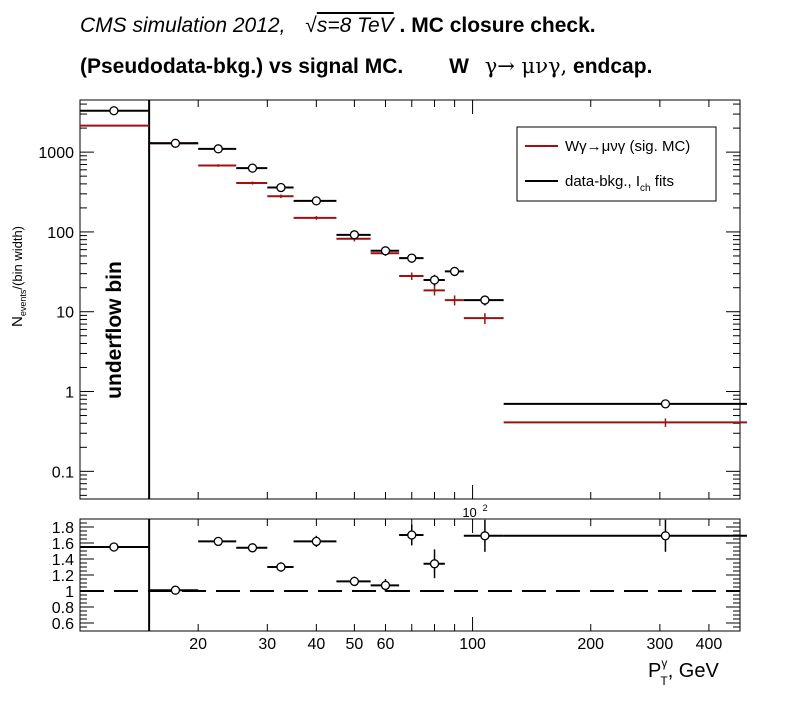  I want to click on x-exponent-power: 2, so click(485, 508).